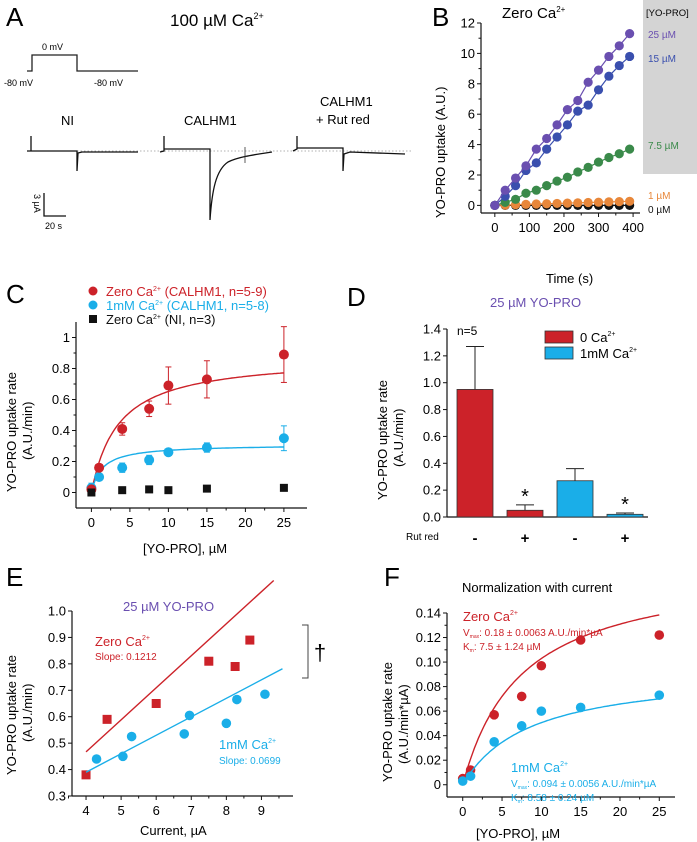 The height and width of the screenshot is (842, 697). Describe the element at coordinates (185, 548) in the screenshot. I see `x-axis-label-c: [YO-PRO], µM` at that location.